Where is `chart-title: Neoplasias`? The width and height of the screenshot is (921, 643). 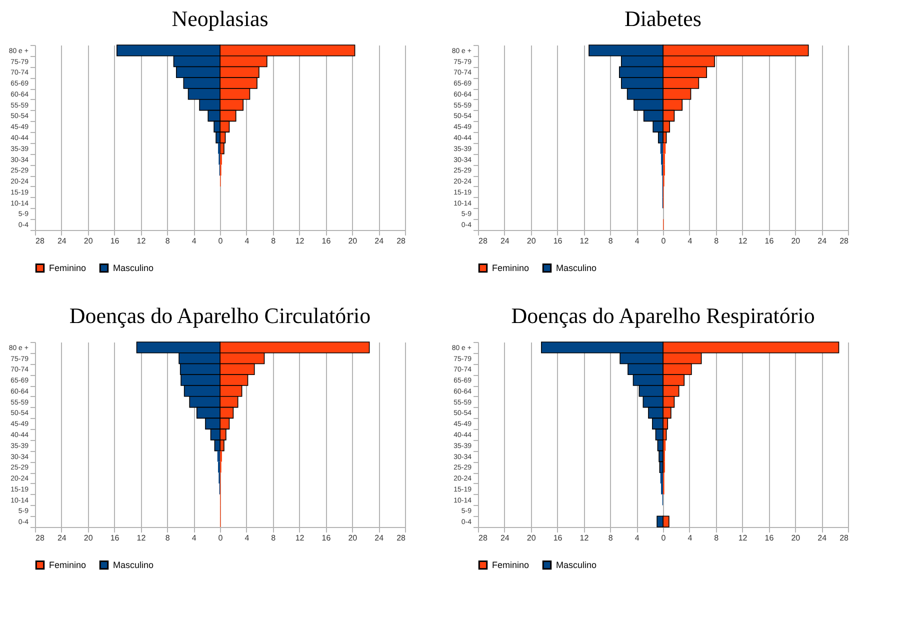
chart-title: Neoplasias is located at coordinates (220, 18).